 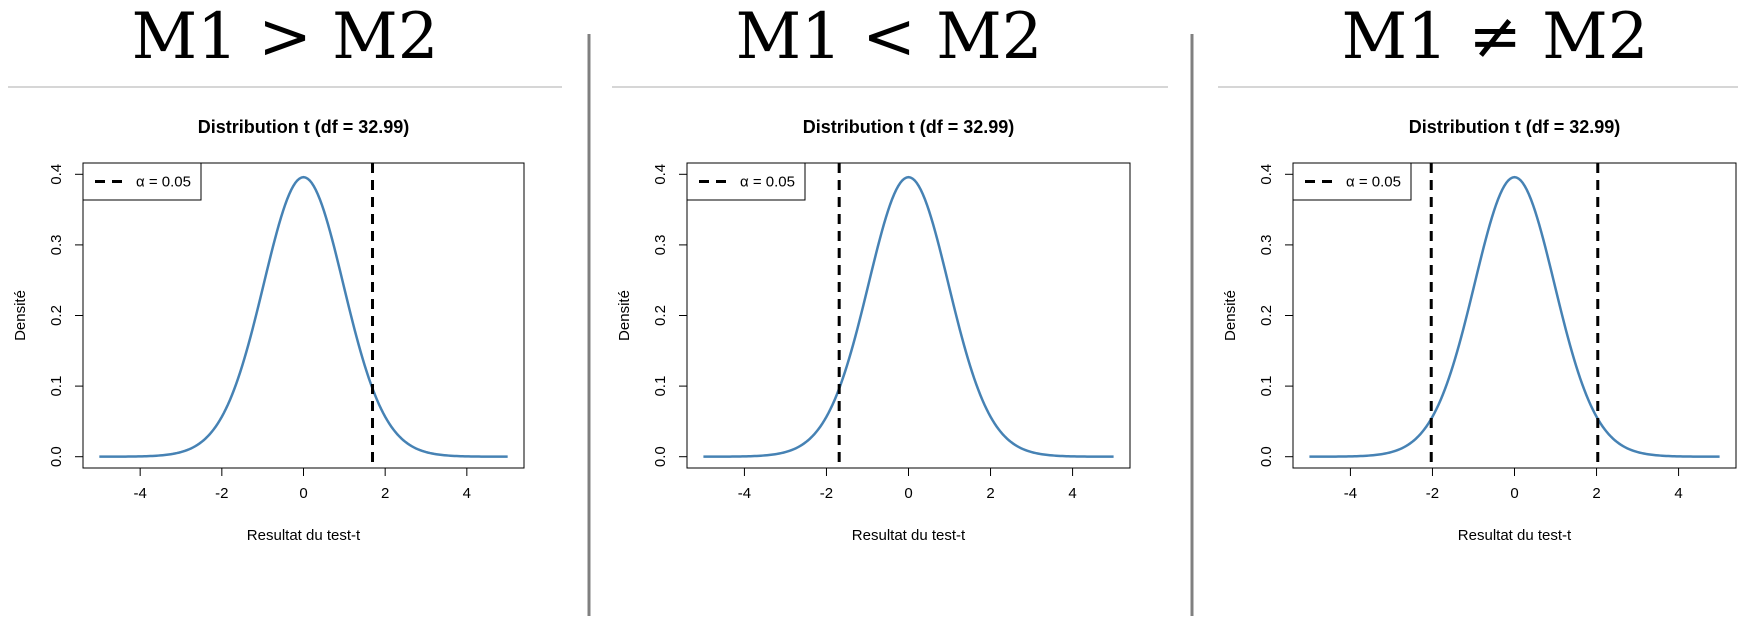 What do you see at coordinates (889, 37) in the screenshot?
I see `panel-heading: M1 < M2` at bounding box center [889, 37].